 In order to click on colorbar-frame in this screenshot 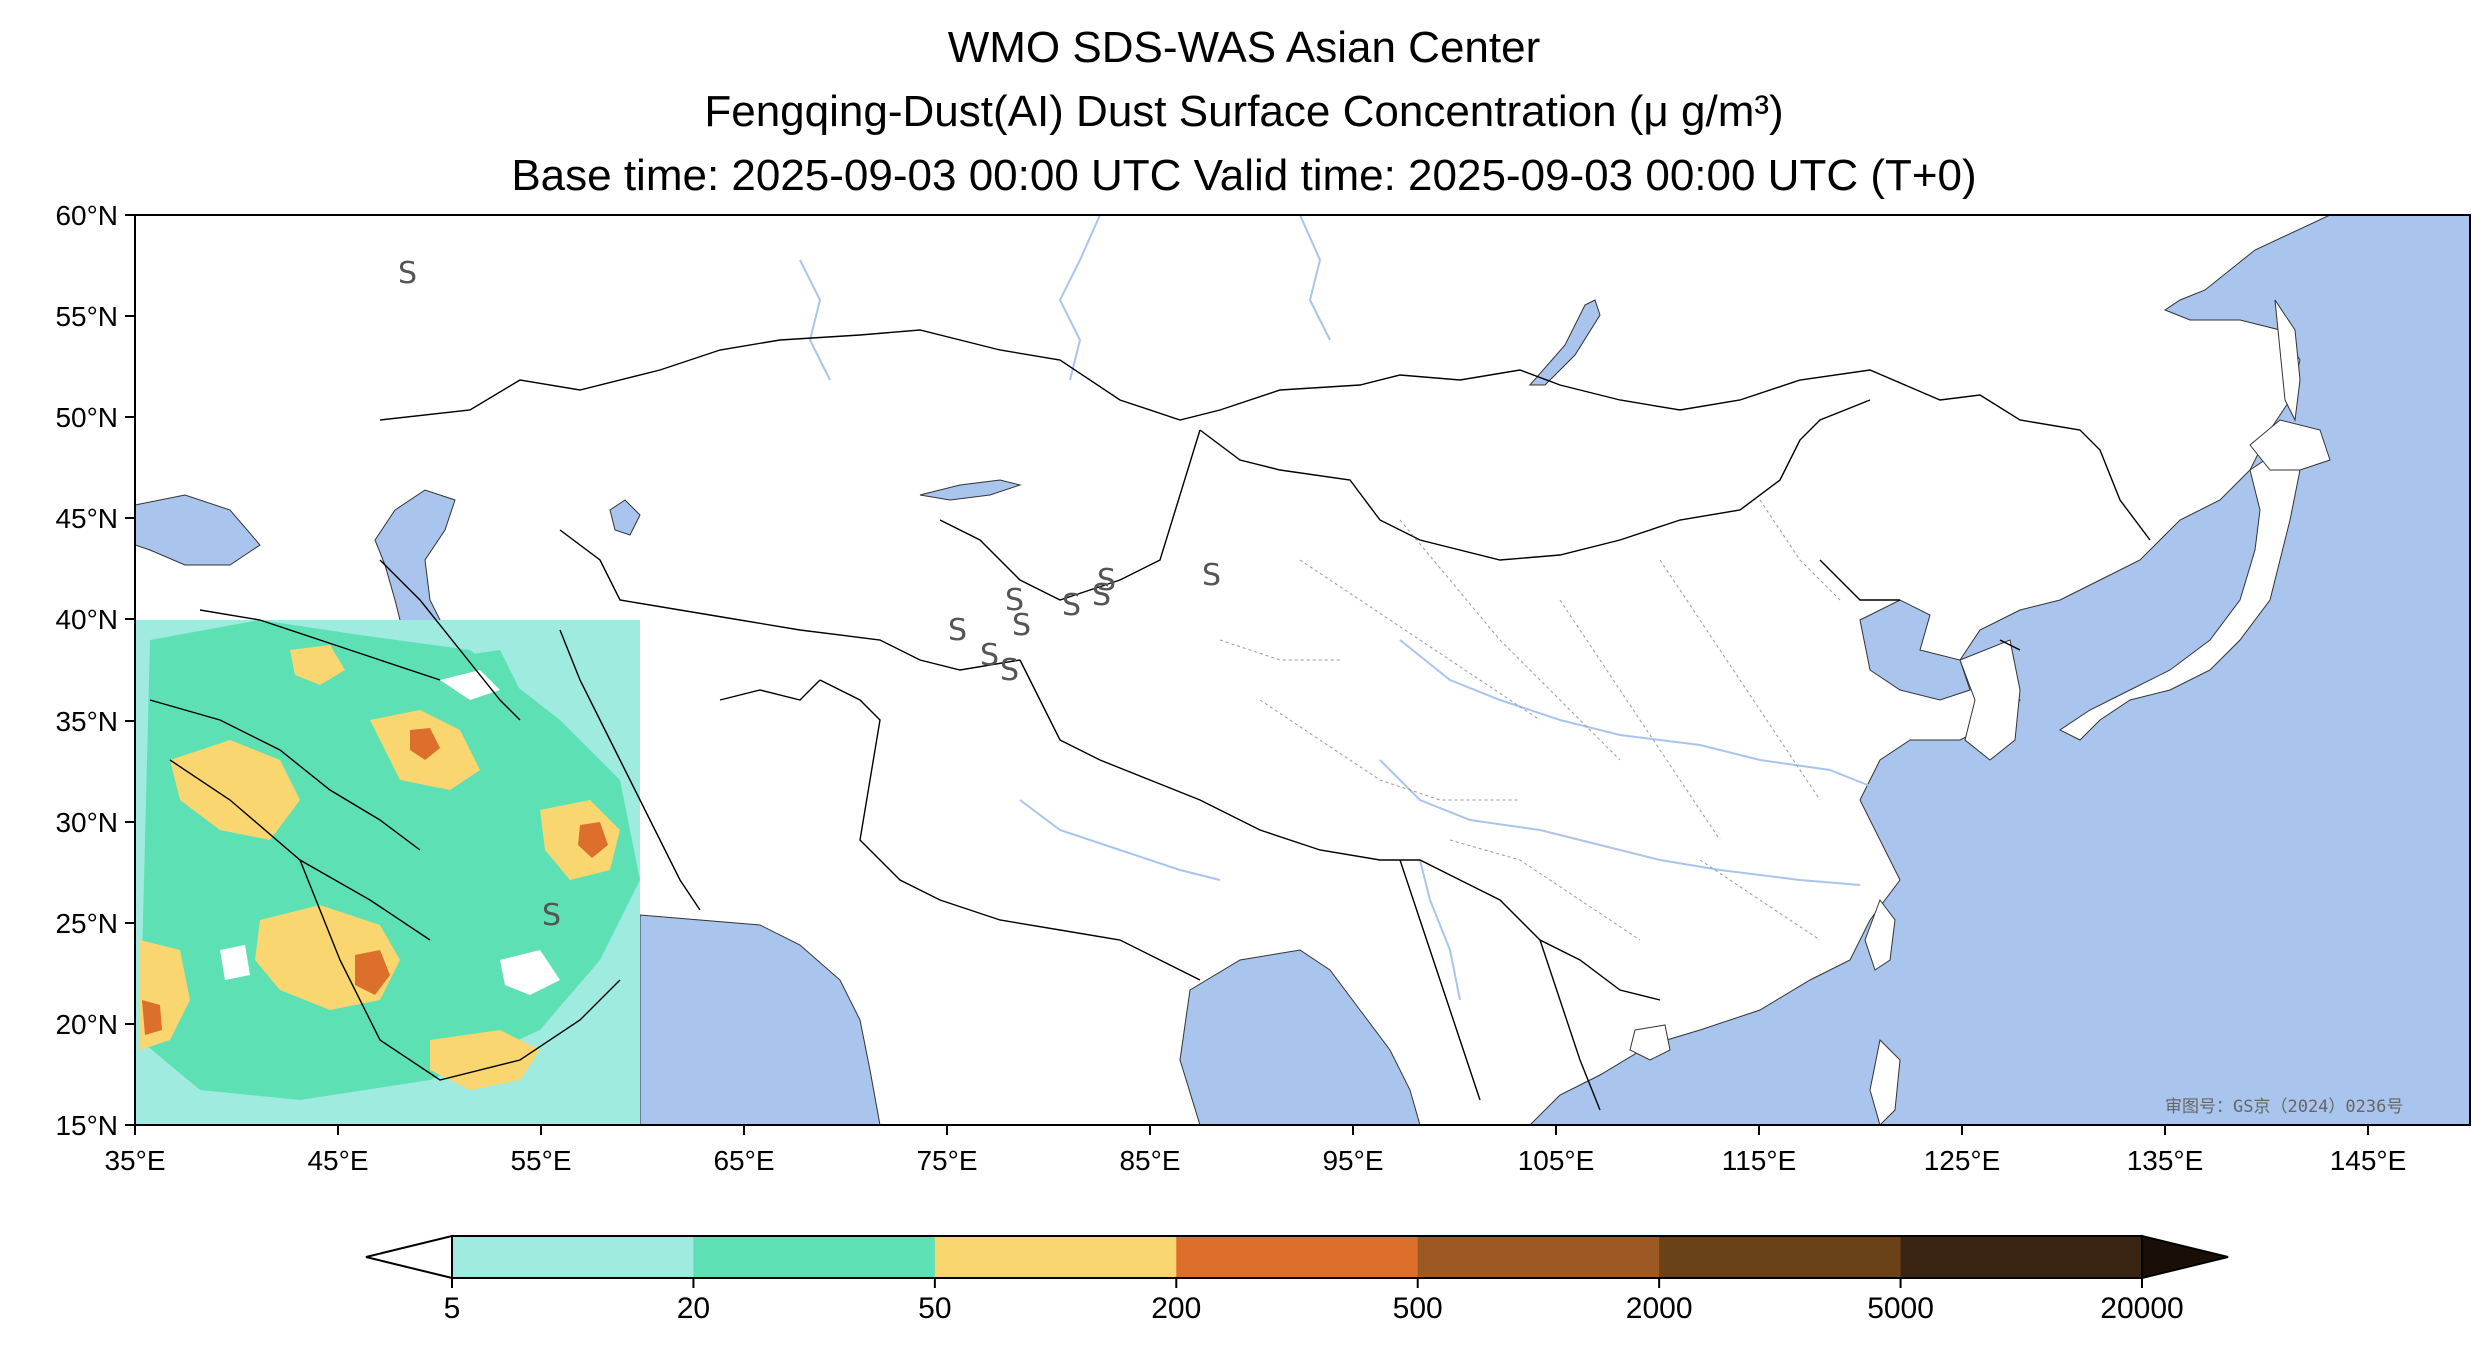, I will do `click(1297, 1257)`.